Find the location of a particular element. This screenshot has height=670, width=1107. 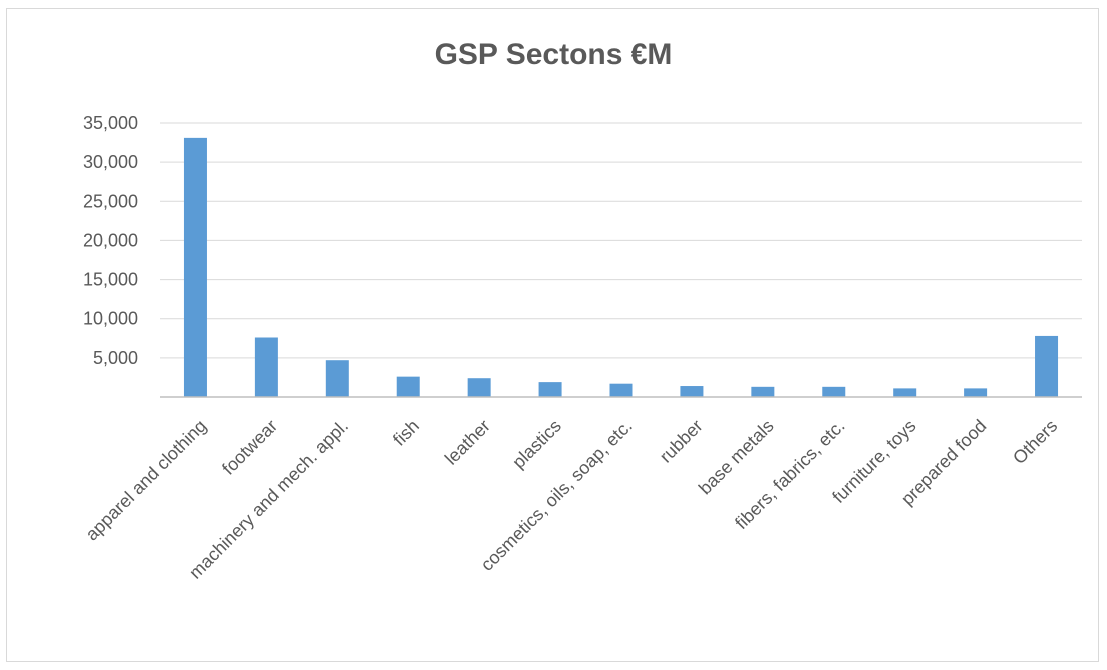

chart-title: GSP Sectons €M is located at coordinates (553, 54).